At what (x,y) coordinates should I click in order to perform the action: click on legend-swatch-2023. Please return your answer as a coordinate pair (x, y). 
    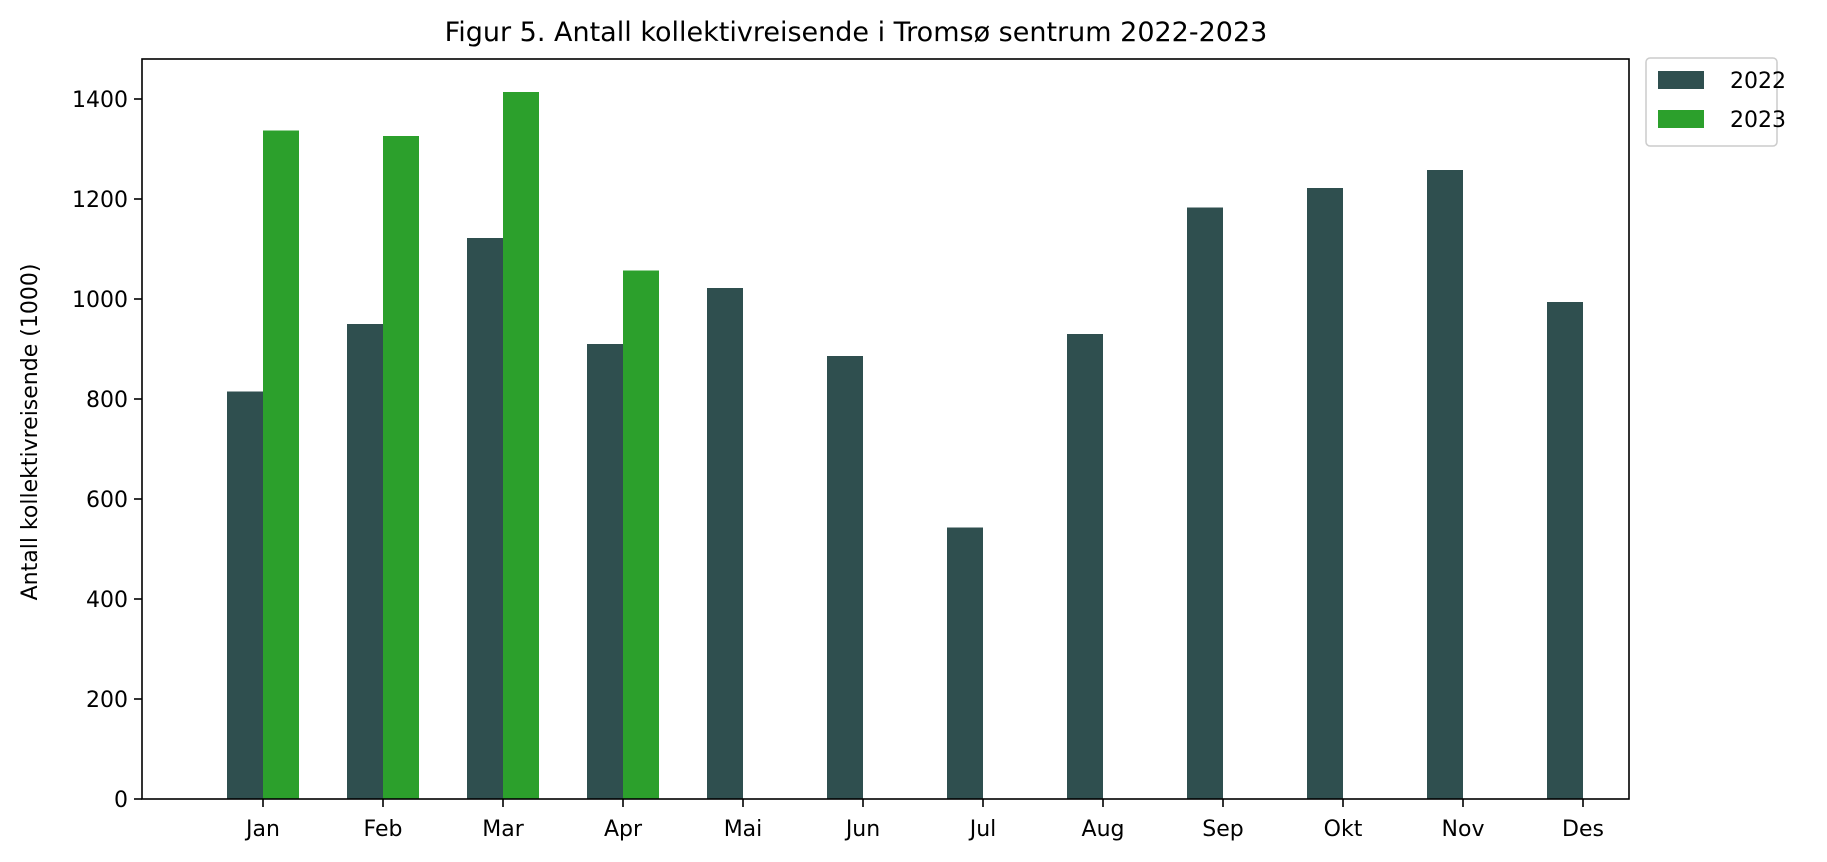
    Looking at the image, I should click on (1681, 119).